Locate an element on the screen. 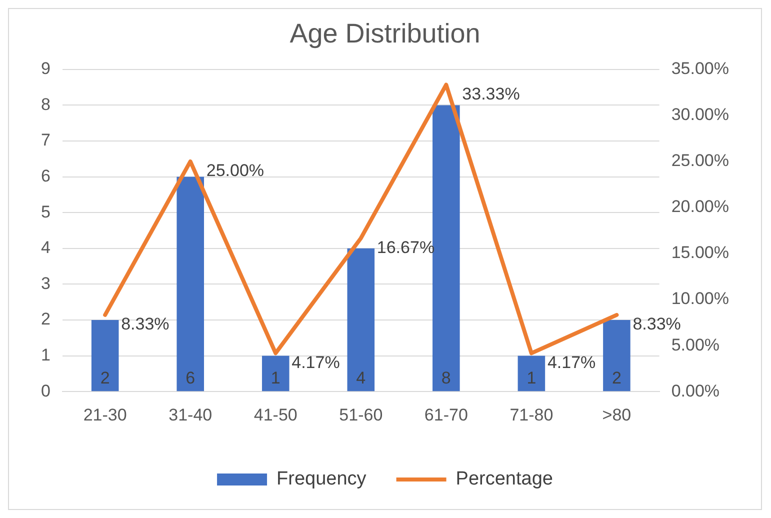 This screenshot has width=771, height=518. y-tick-label: 8 is located at coordinates (45, 104).